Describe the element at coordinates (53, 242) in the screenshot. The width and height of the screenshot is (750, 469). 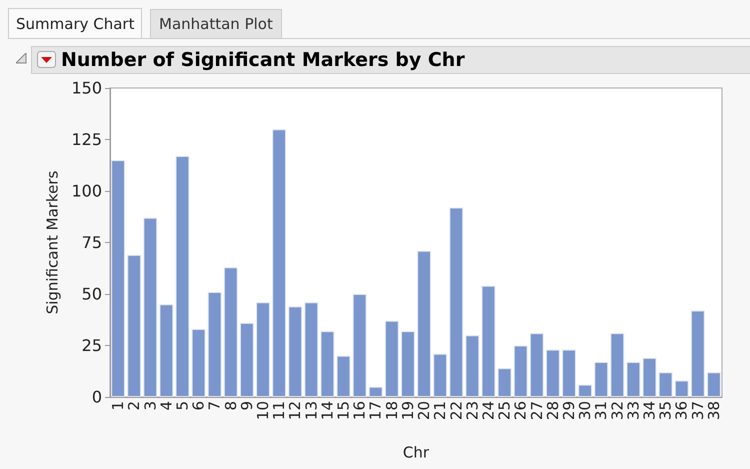
I see `y-axis-title: Significant Markers` at that location.